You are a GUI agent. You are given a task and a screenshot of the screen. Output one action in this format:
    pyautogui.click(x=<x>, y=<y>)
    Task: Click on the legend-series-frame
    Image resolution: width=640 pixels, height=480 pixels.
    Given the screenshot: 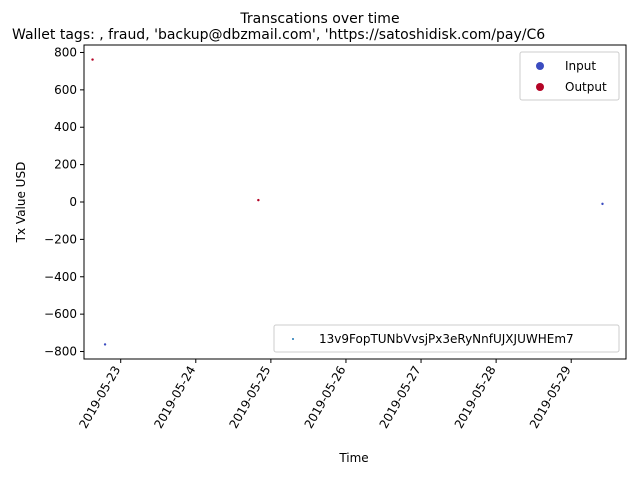 What is the action you would take?
    pyautogui.click(x=569, y=76)
    